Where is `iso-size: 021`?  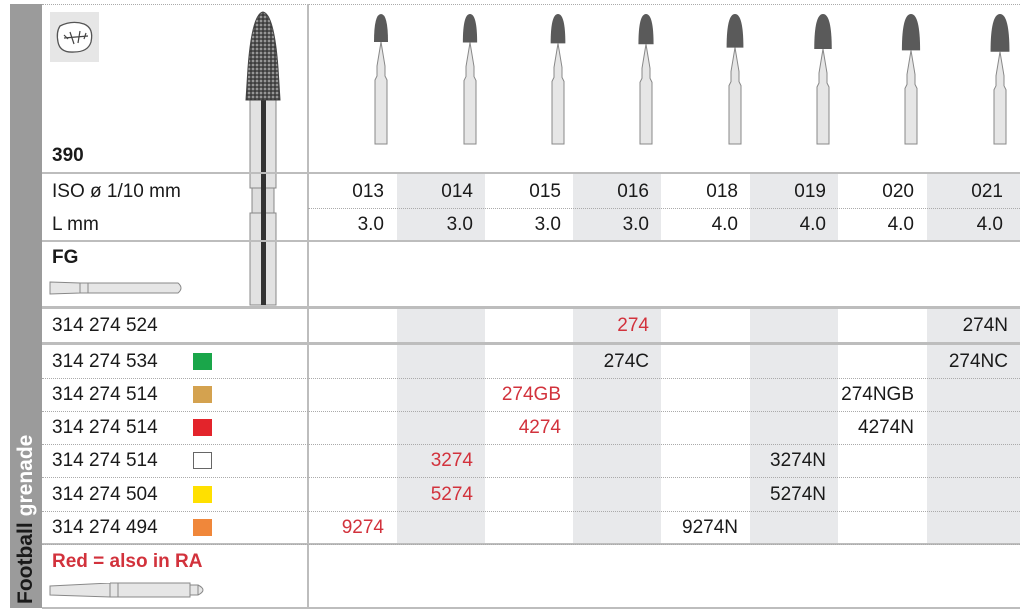
iso-size: 021 is located at coordinates (987, 191).